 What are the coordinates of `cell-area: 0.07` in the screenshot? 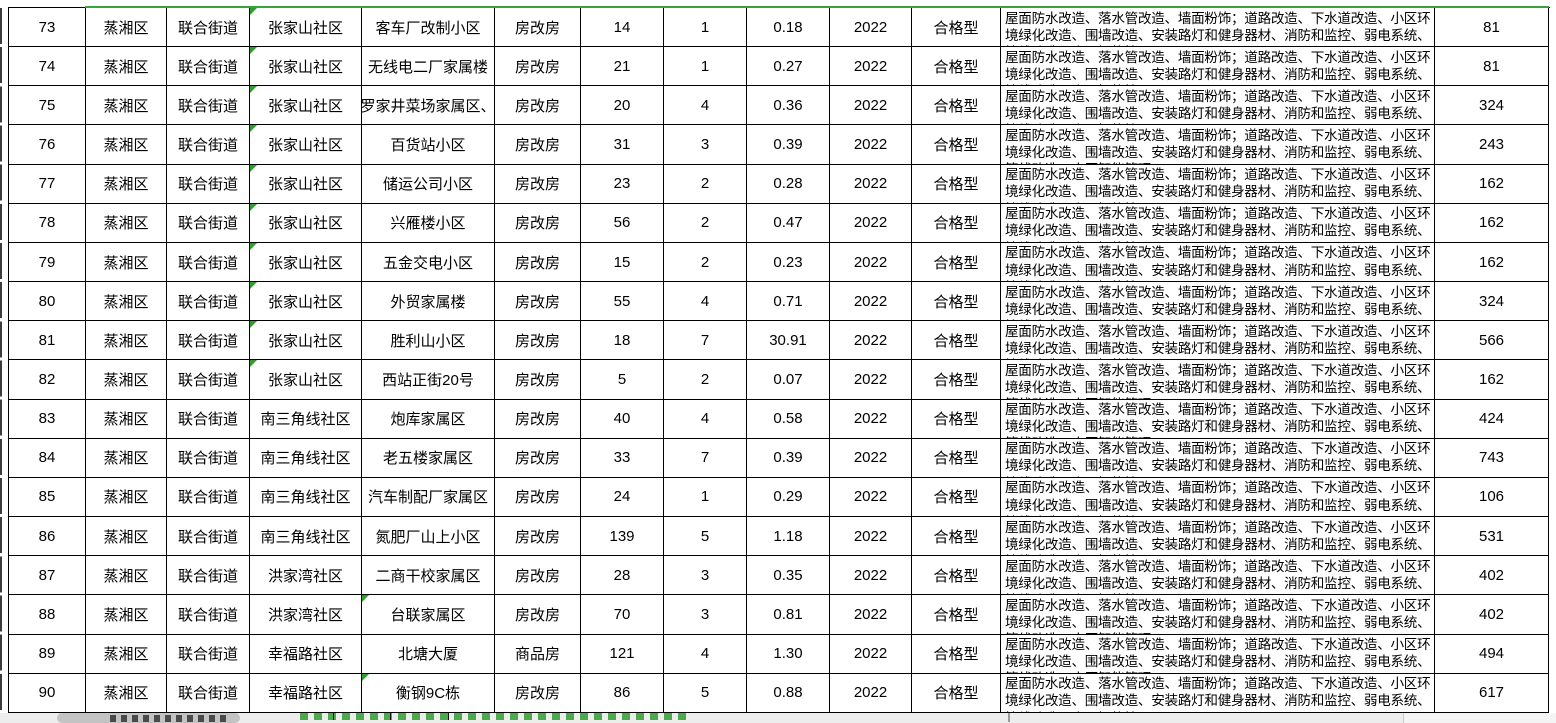 It's located at (788, 380).